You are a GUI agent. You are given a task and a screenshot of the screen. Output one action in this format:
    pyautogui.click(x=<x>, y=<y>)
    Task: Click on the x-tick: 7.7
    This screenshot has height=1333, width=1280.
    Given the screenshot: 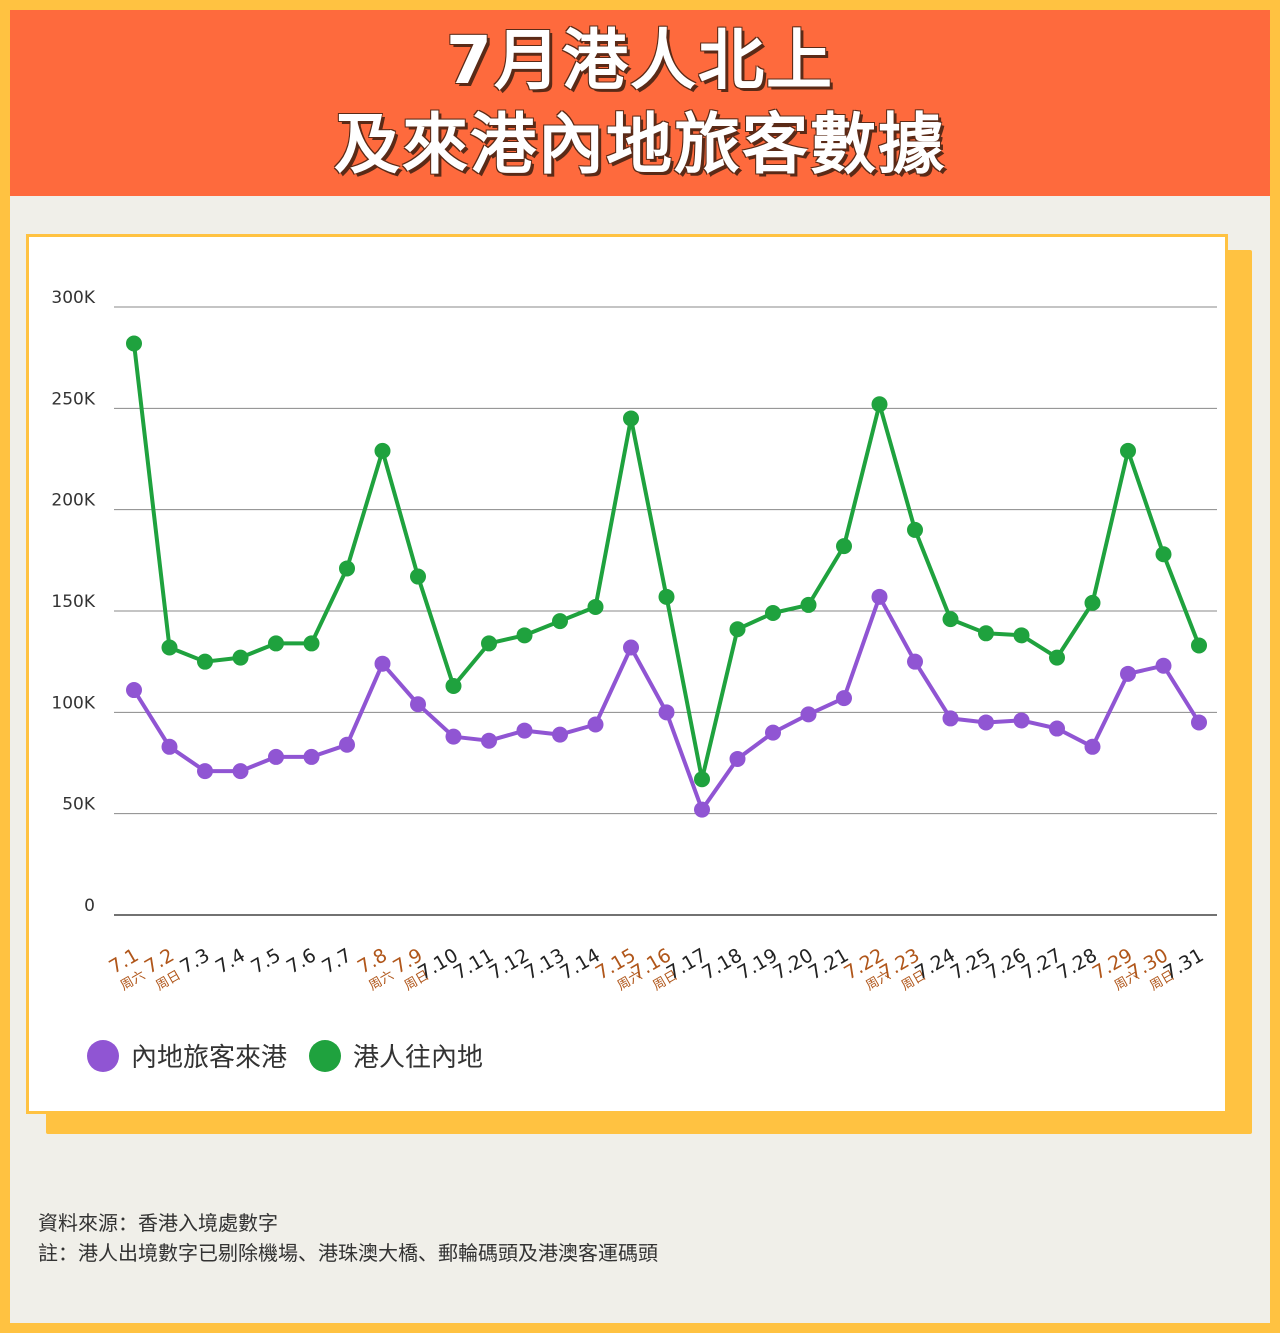 What is the action you would take?
    pyautogui.click(x=336, y=961)
    